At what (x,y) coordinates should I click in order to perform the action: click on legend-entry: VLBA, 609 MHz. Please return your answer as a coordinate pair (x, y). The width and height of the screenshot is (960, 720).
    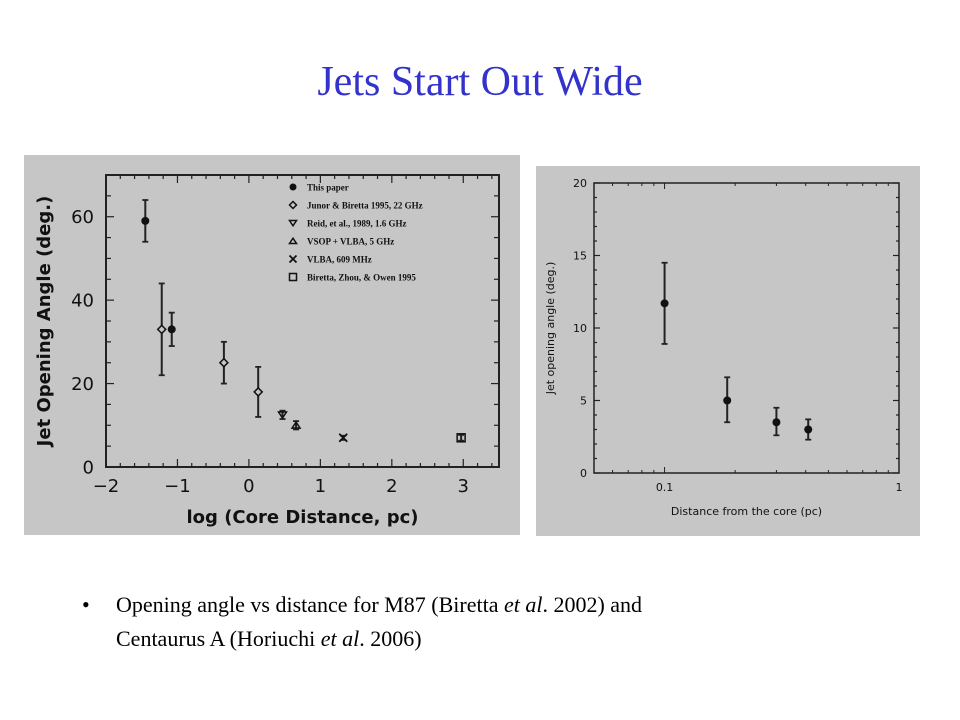
    Looking at the image, I should click on (339, 260).